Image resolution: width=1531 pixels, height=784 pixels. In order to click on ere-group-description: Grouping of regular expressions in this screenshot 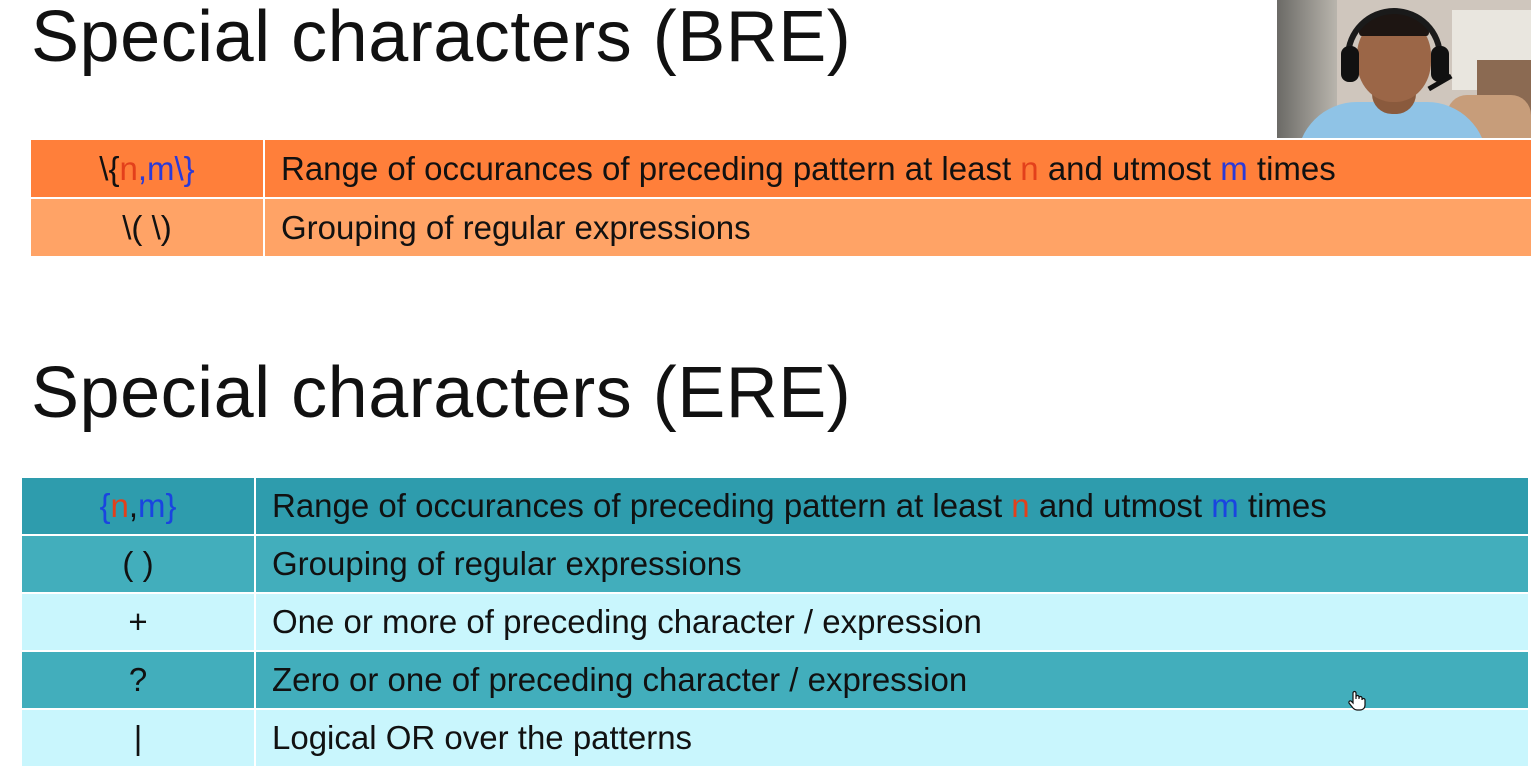, I will do `click(891, 563)`.